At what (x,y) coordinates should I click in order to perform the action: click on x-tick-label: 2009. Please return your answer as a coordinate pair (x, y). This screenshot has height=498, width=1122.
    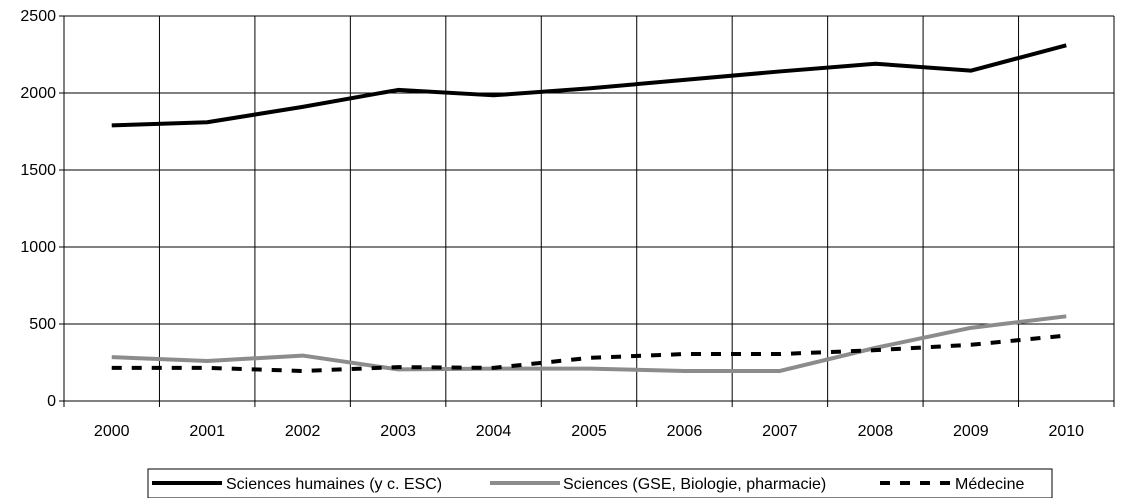
    Looking at the image, I should click on (971, 431).